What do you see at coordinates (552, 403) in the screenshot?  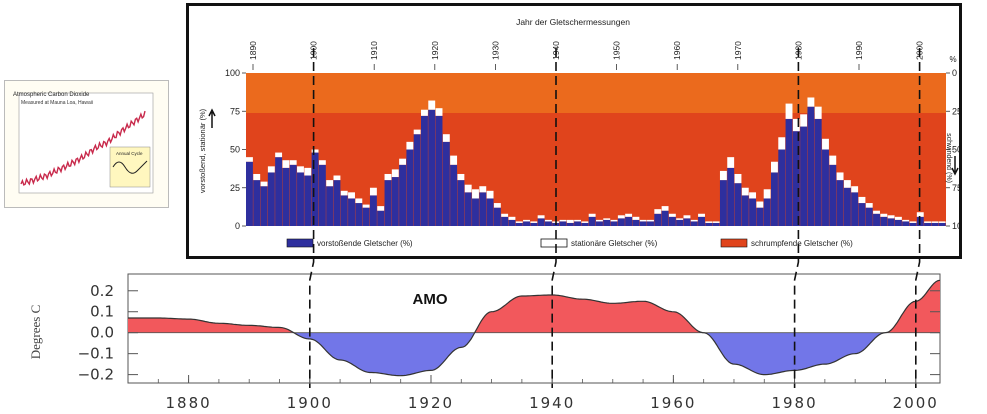 I see `amo-x-tick-label: 1940` at bounding box center [552, 403].